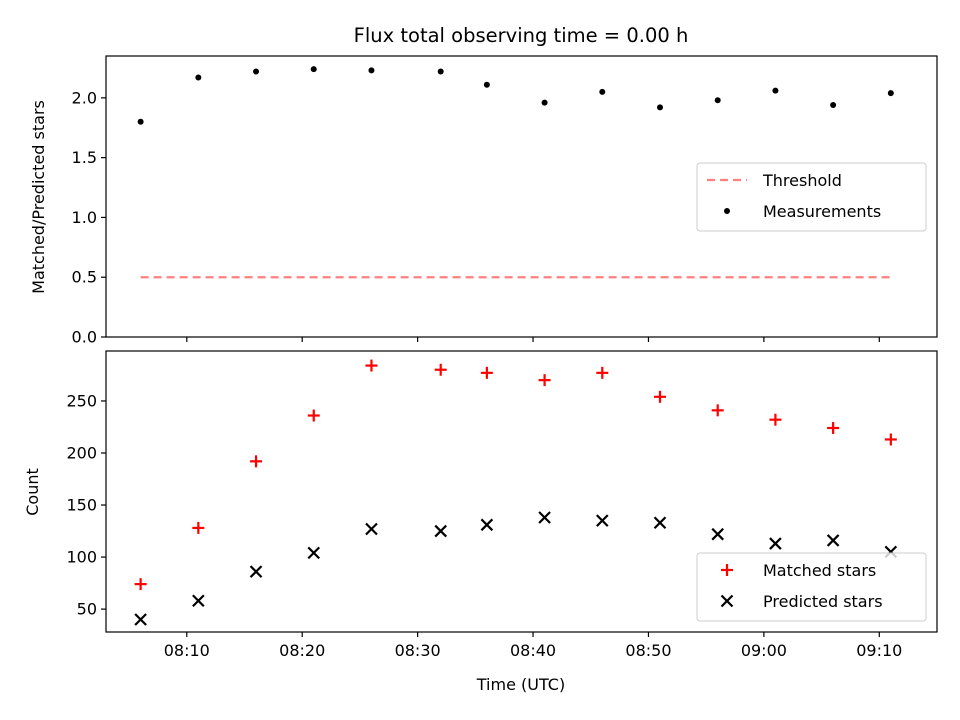 The image size is (960, 720). I want to click on chart-title: Flux total observing time = 0.00 h, so click(521, 35).